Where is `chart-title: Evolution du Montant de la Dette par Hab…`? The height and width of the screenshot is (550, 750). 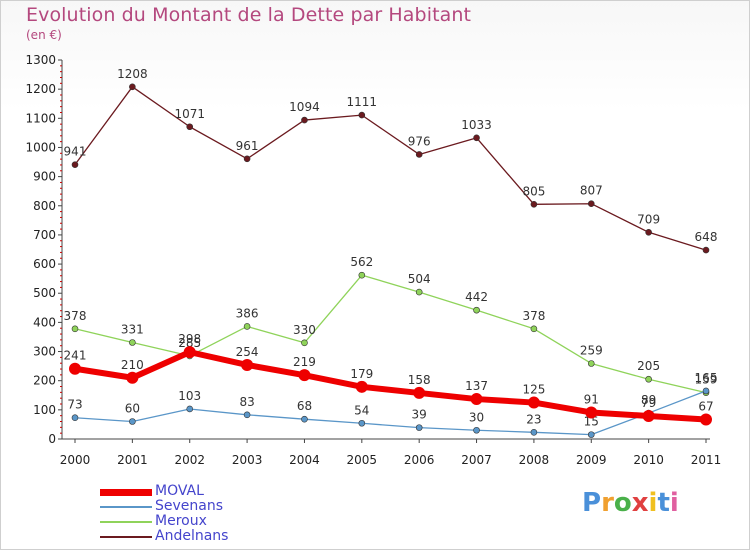 chart-title: Evolution du Montant de la Dette par Hab… is located at coordinates (249, 15).